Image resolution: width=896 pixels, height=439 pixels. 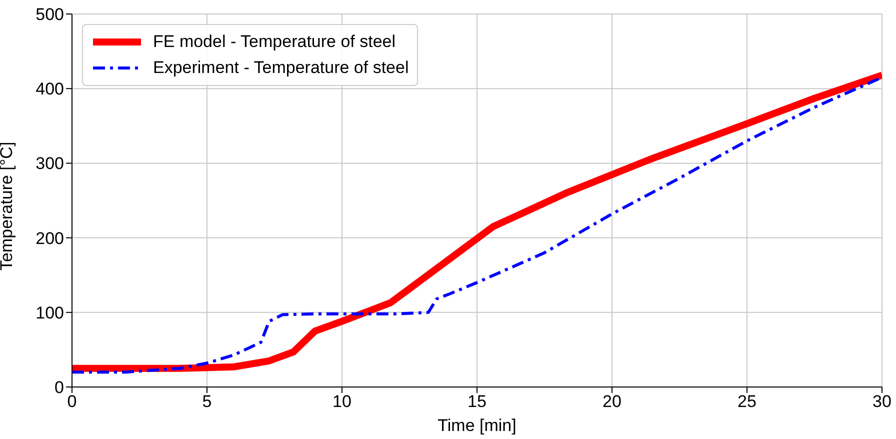 What do you see at coordinates (477, 402) in the screenshot?
I see `x-tick-label: 15` at bounding box center [477, 402].